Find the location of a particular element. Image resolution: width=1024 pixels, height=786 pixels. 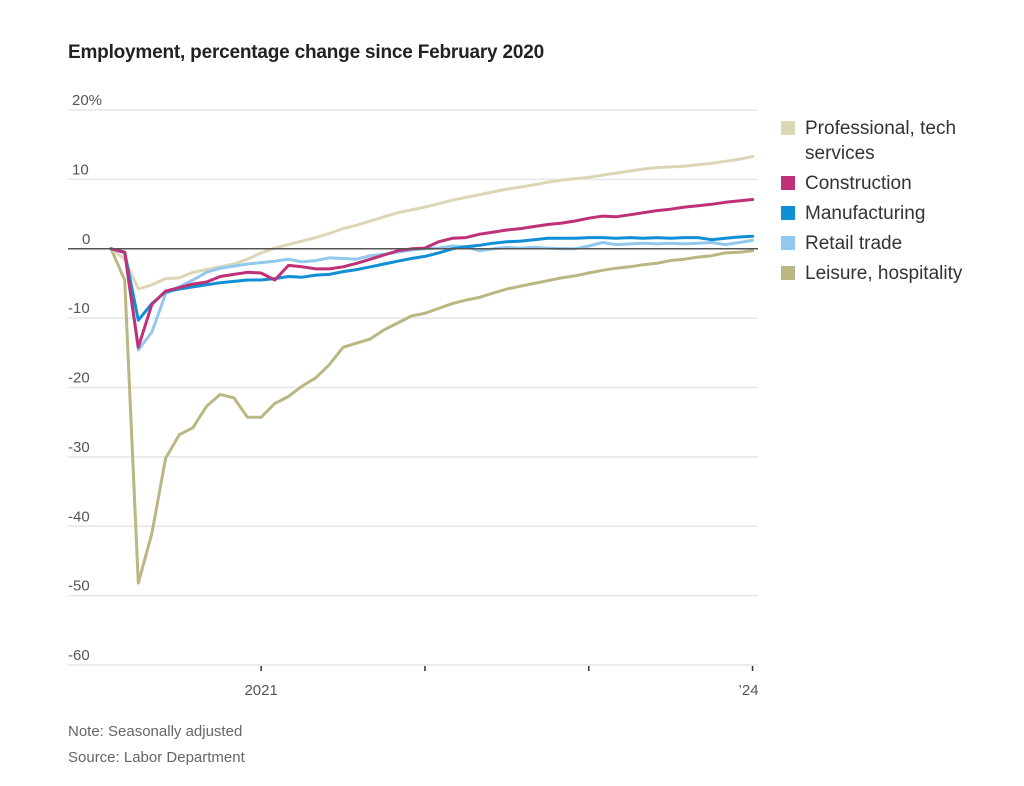

y-tick-label: 10 is located at coordinates (80, 169).